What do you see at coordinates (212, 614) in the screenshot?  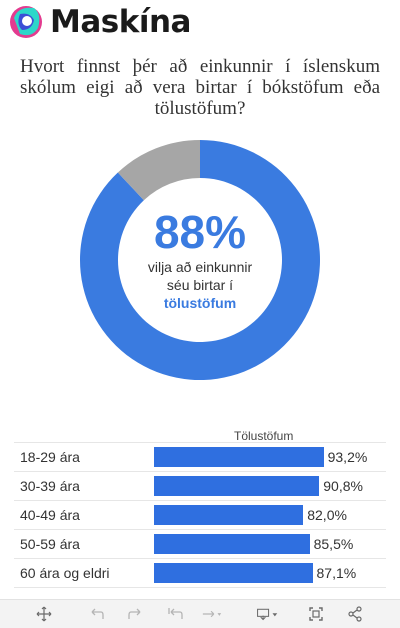 I see `forward-icon` at bounding box center [212, 614].